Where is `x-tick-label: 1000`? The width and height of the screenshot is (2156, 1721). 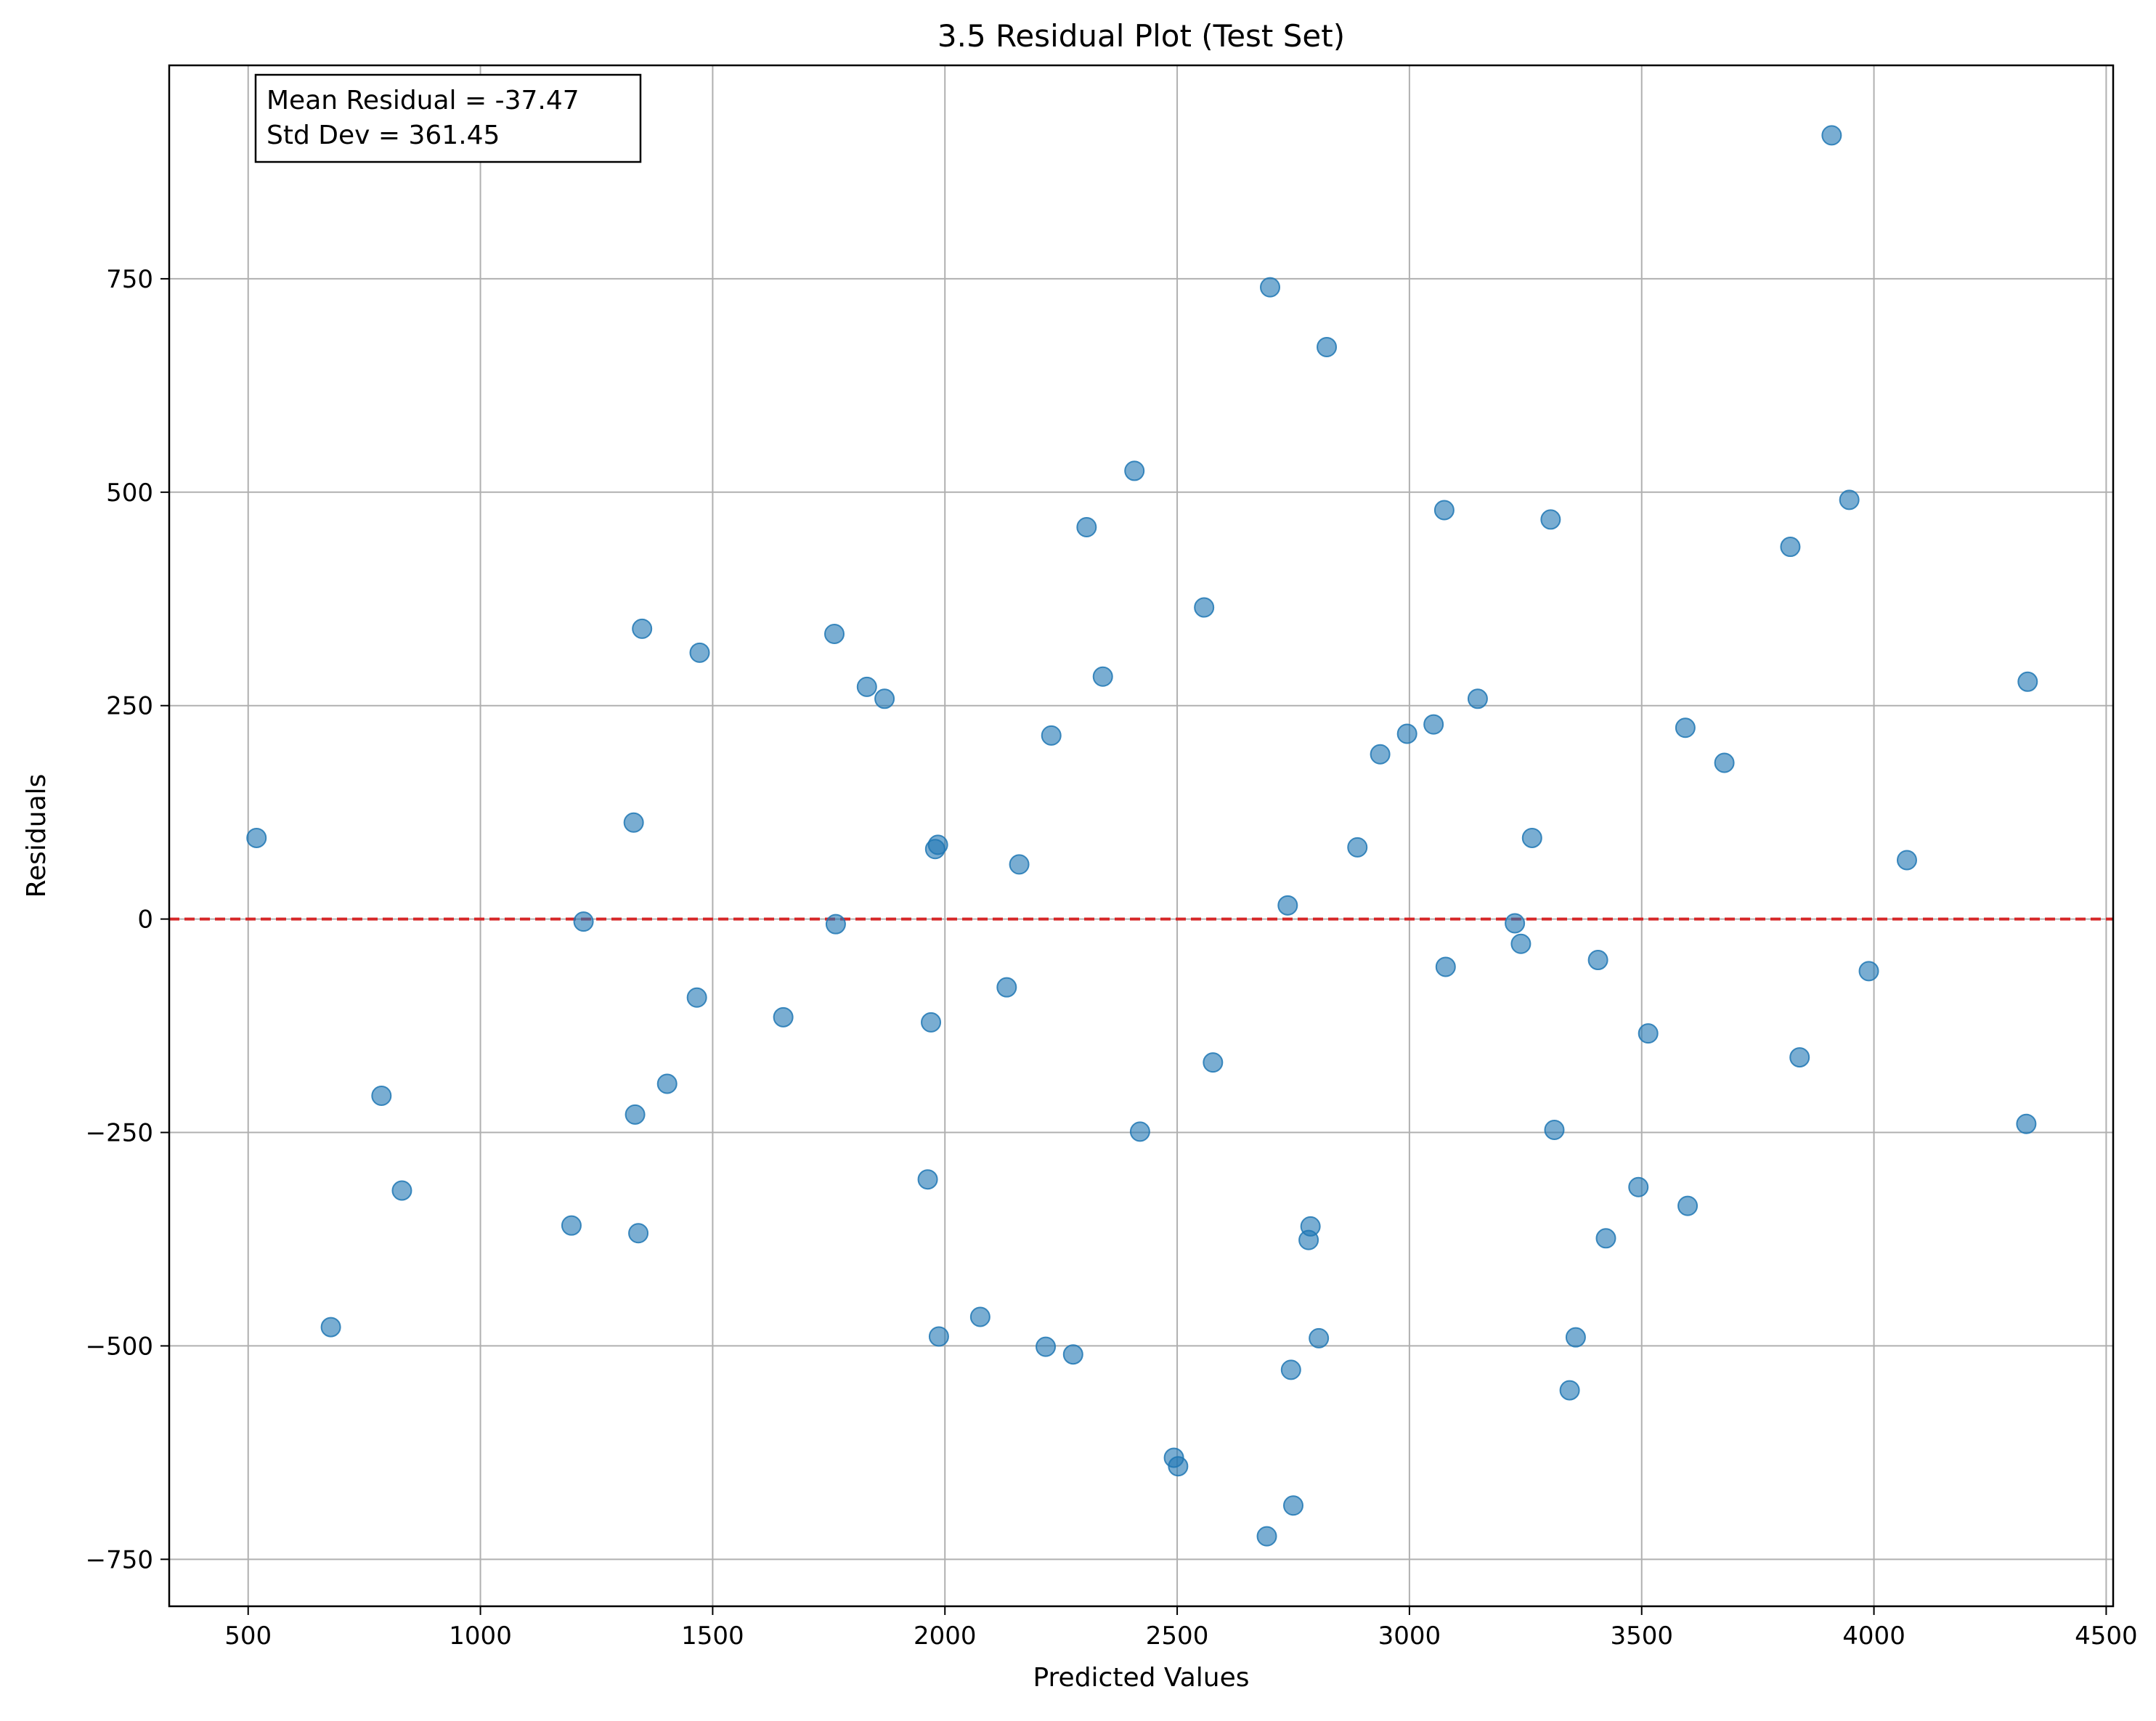
x-tick-label: 1000 is located at coordinates (480, 1636).